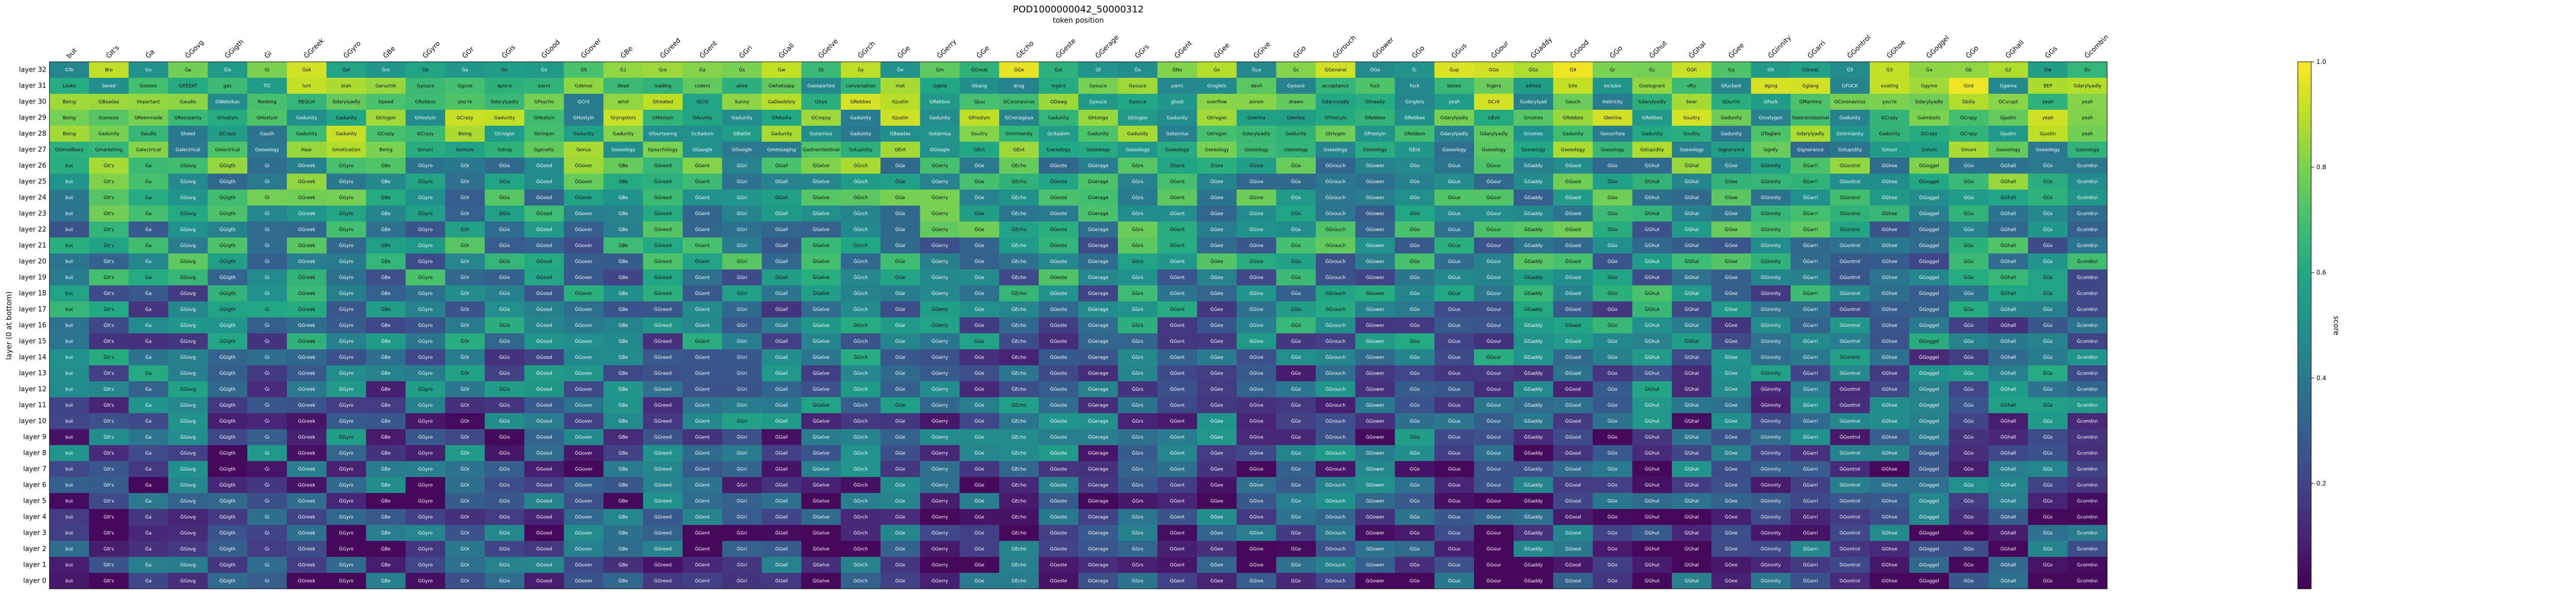  I want to click on heatmap-cell-label: ĠGhut, so click(1652, 278).